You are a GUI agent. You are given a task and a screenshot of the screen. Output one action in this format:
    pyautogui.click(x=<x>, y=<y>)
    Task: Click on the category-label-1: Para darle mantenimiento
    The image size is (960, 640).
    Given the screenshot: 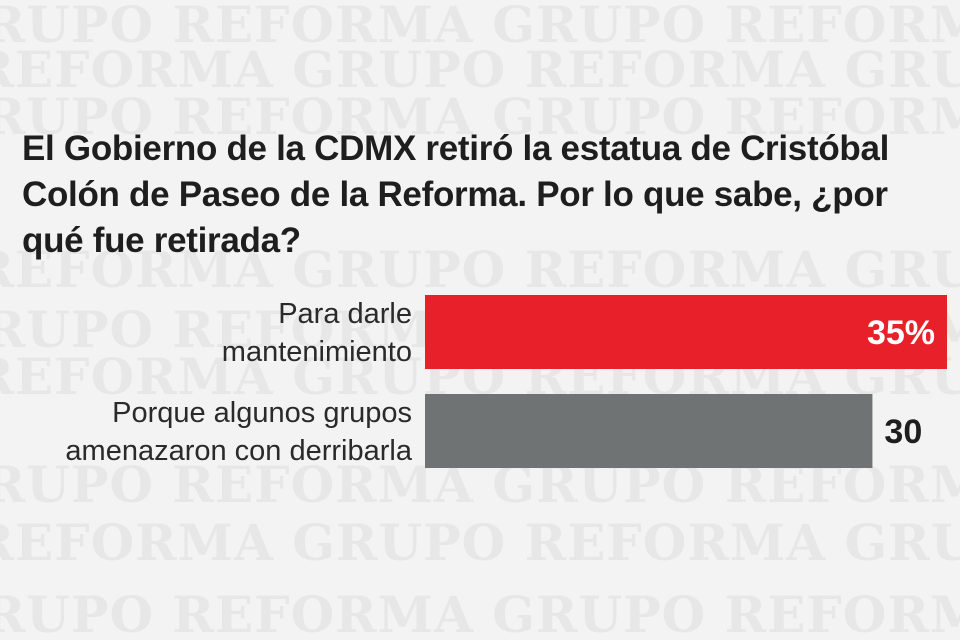 What is the action you would take?
    pyautogui.click(x=317, y=333)
    